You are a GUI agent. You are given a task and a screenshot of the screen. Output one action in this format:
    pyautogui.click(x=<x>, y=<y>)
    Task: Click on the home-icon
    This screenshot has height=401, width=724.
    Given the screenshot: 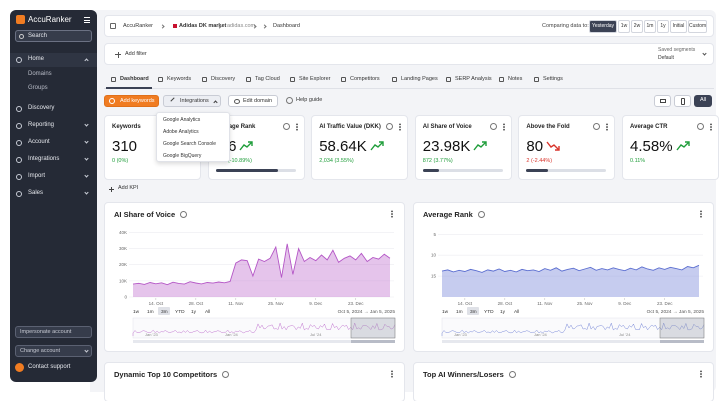 What is the action you would take?
    pyautogui.click(x=113, y=26)
    